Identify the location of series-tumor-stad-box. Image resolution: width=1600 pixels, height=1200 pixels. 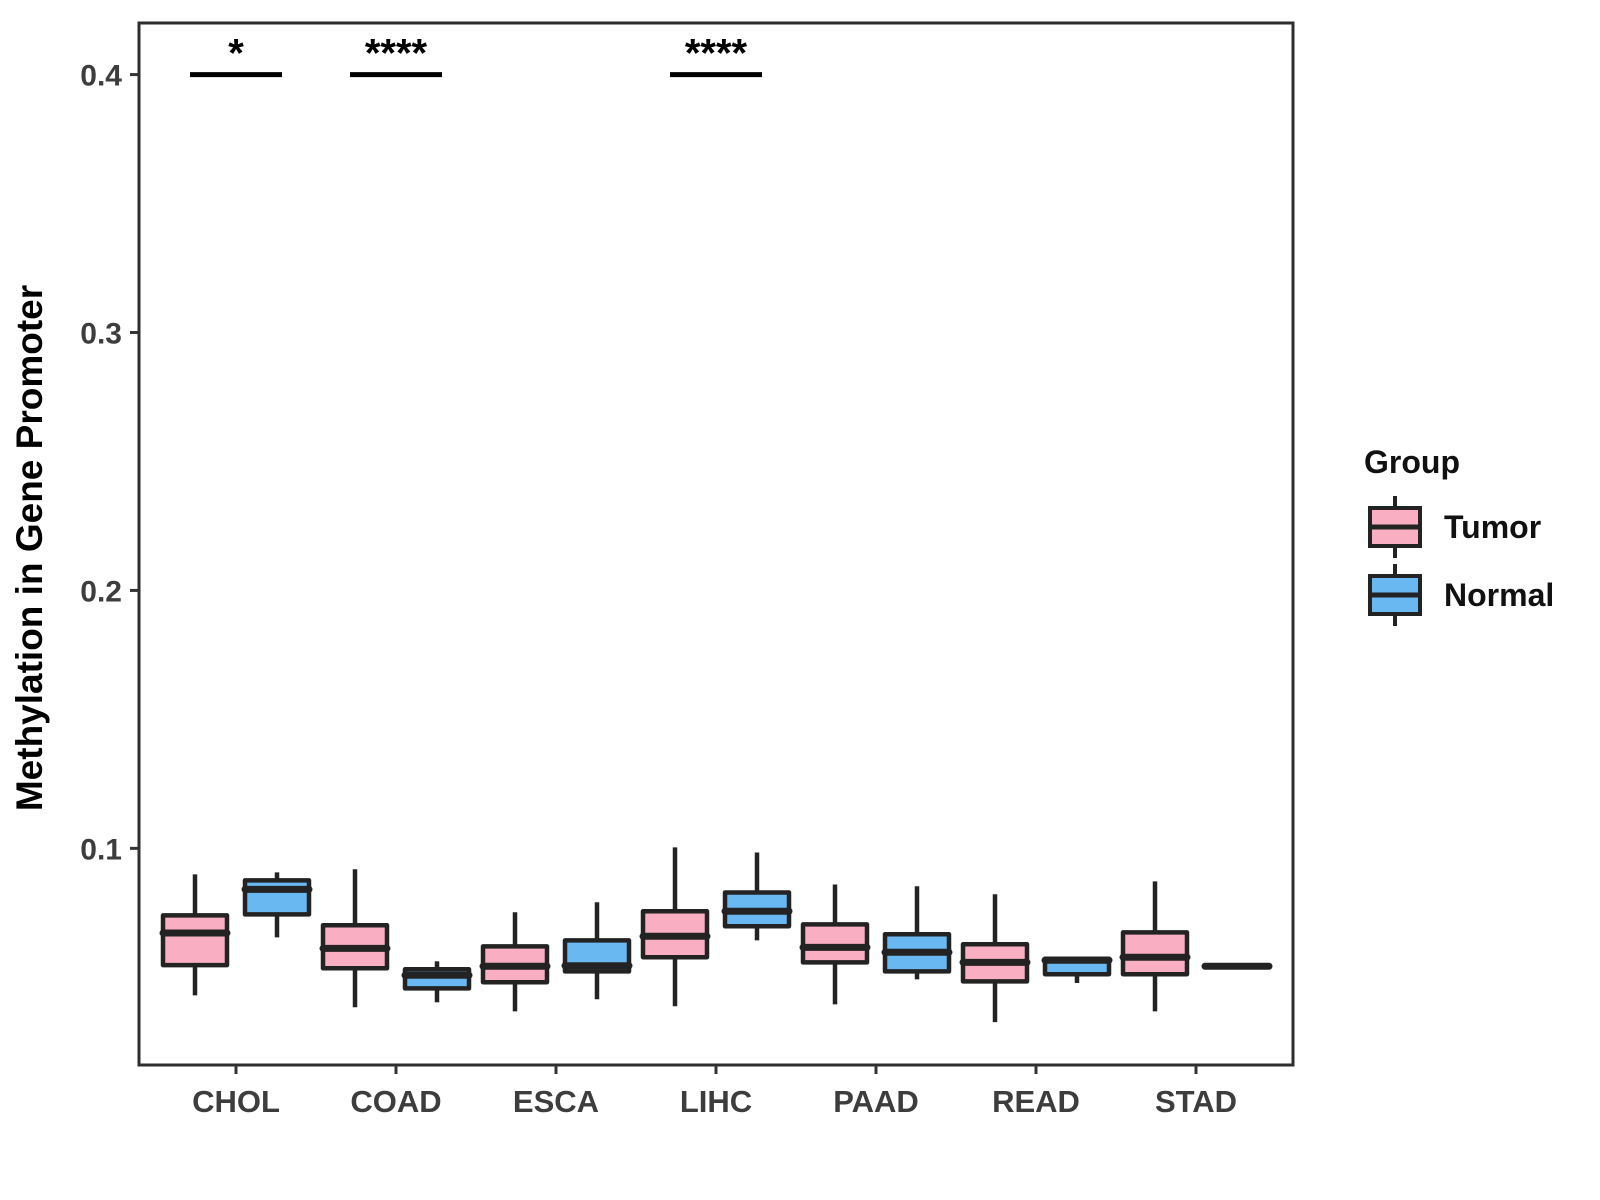
(1155, 953).